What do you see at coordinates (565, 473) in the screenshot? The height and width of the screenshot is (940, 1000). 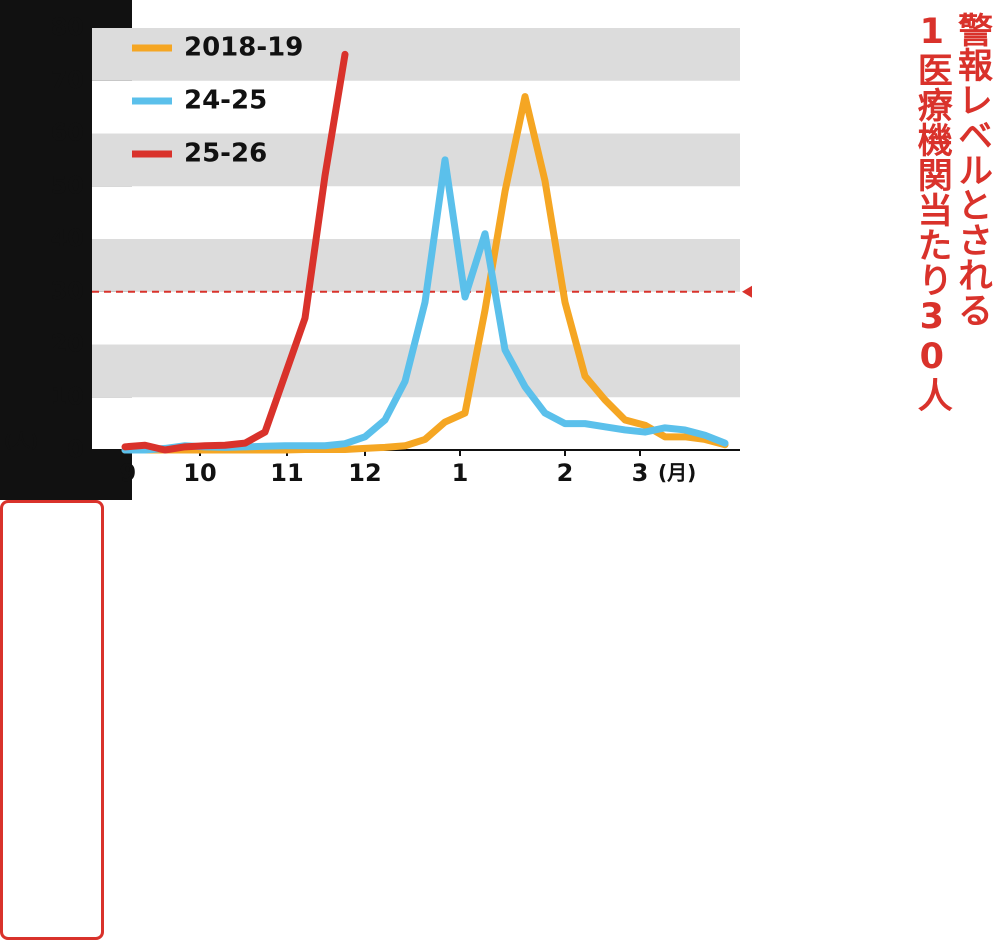 I see `x-tick-label: 2` at bounding box center [565, 473].